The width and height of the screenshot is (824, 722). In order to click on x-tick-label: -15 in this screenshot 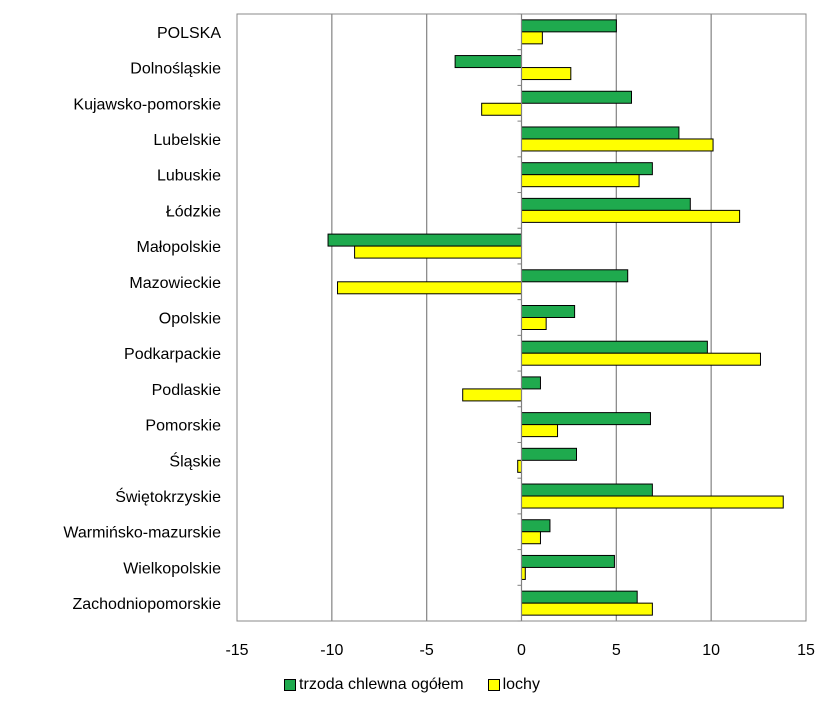, I will do `click(236, 650)`.